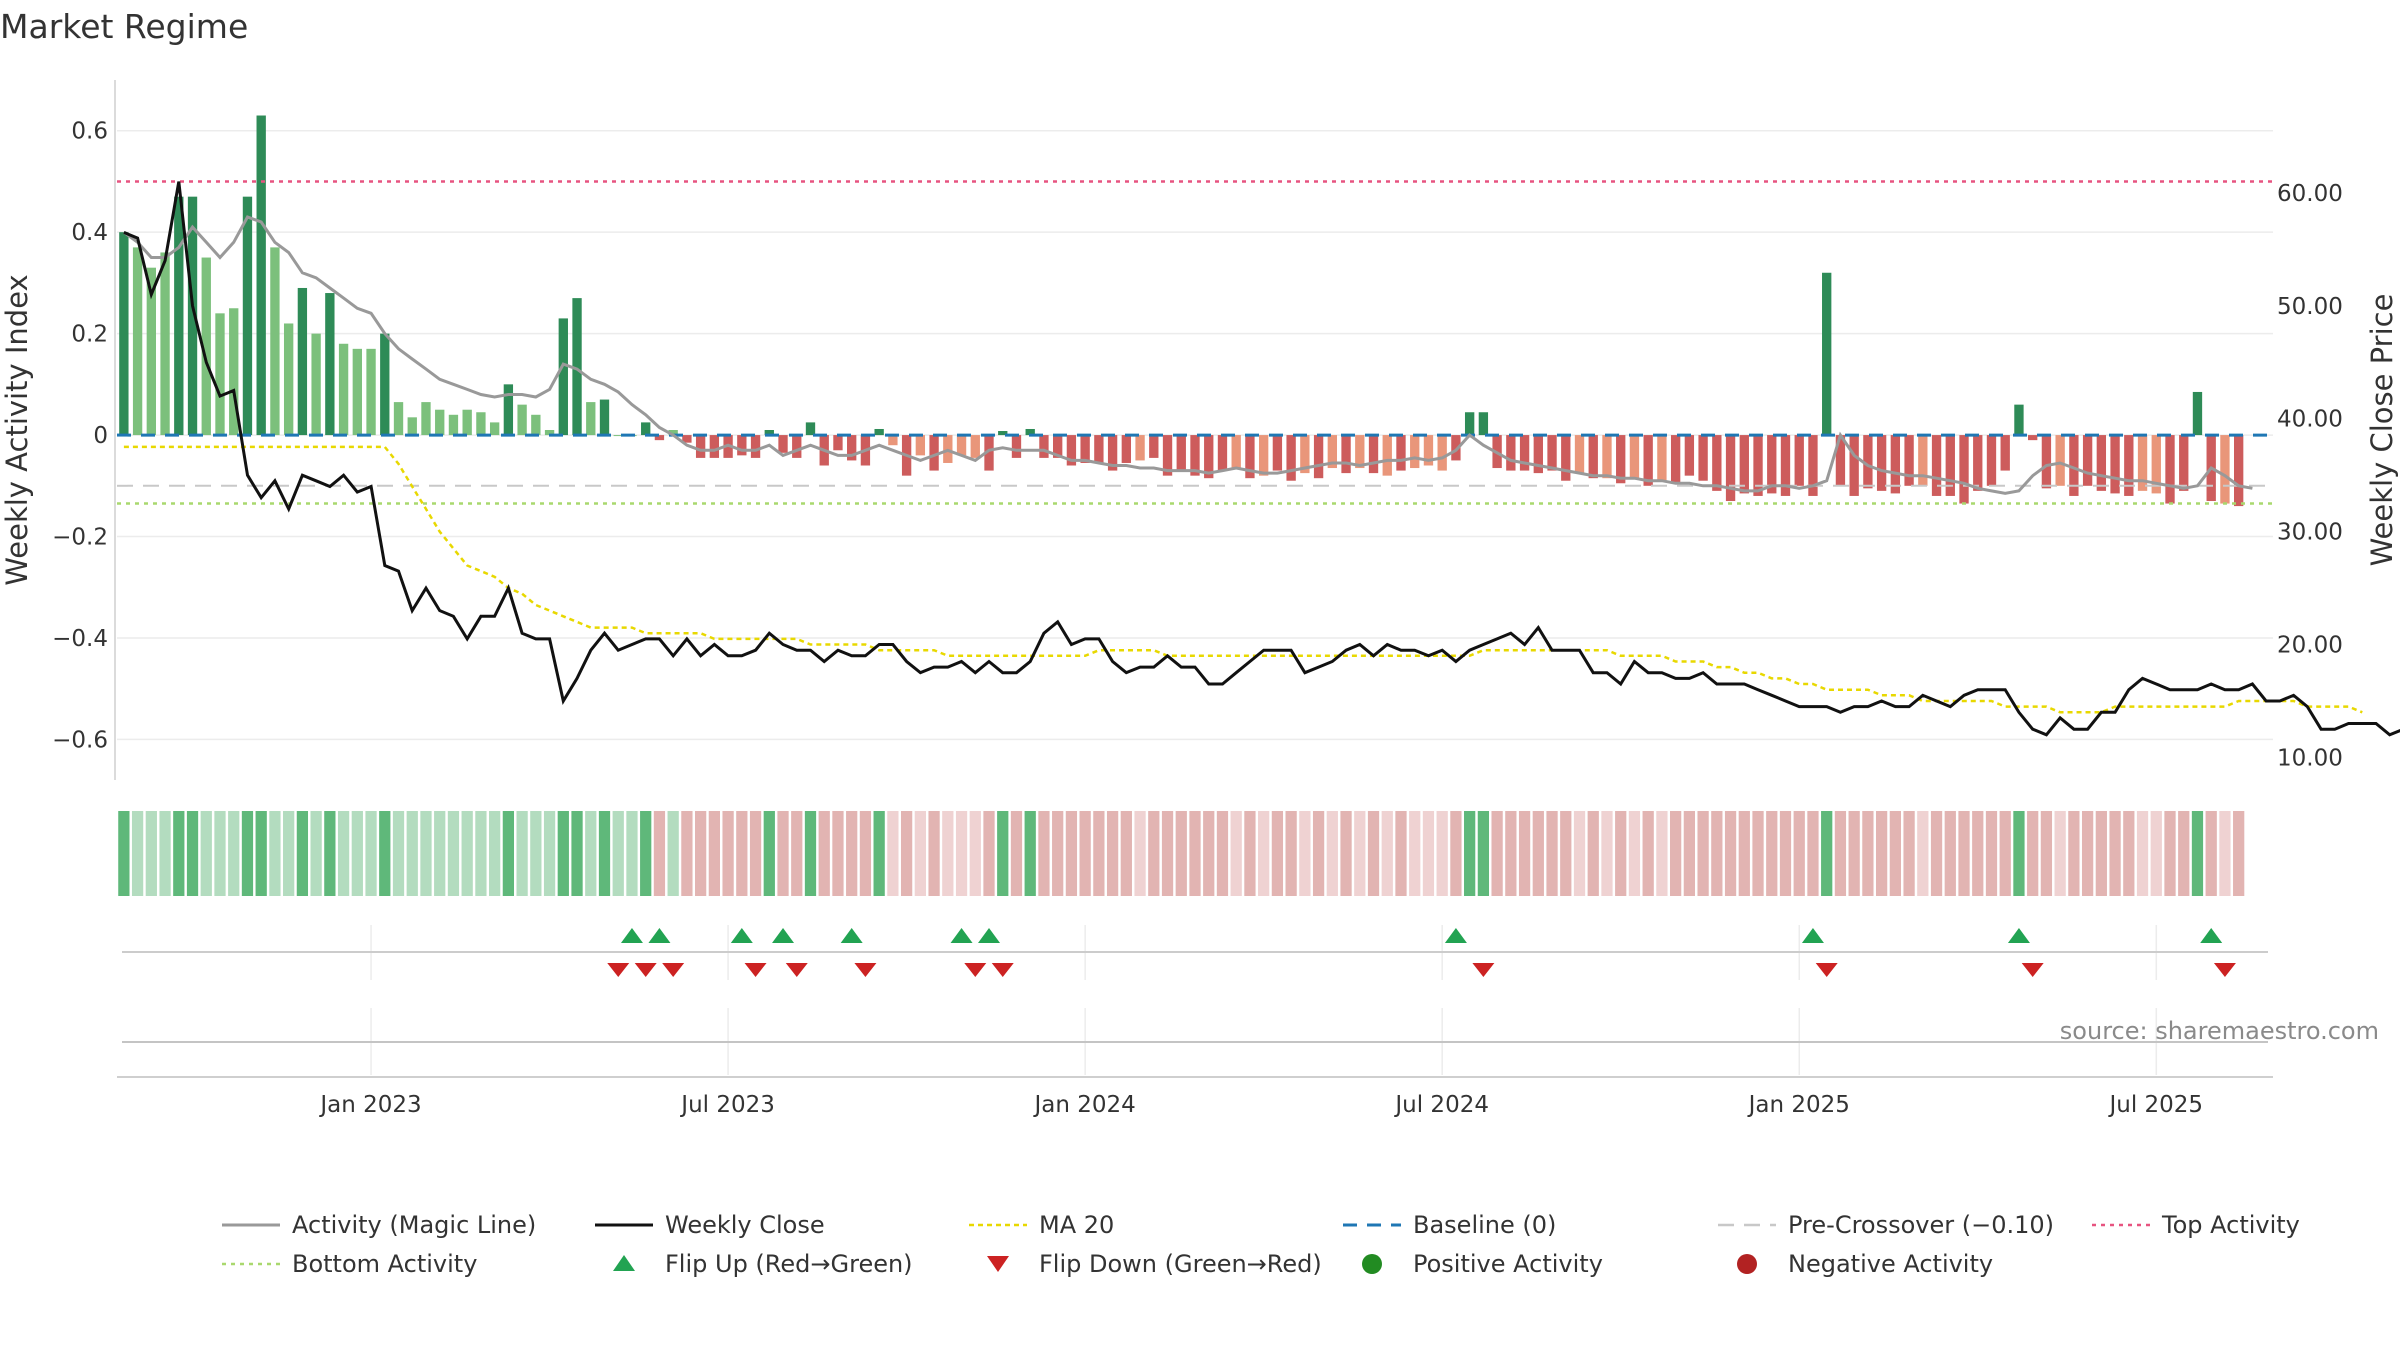 The width and height of the screenshot is (2400, 1350). I want to click on y-tick-label: 0.6, so click(89, 132).